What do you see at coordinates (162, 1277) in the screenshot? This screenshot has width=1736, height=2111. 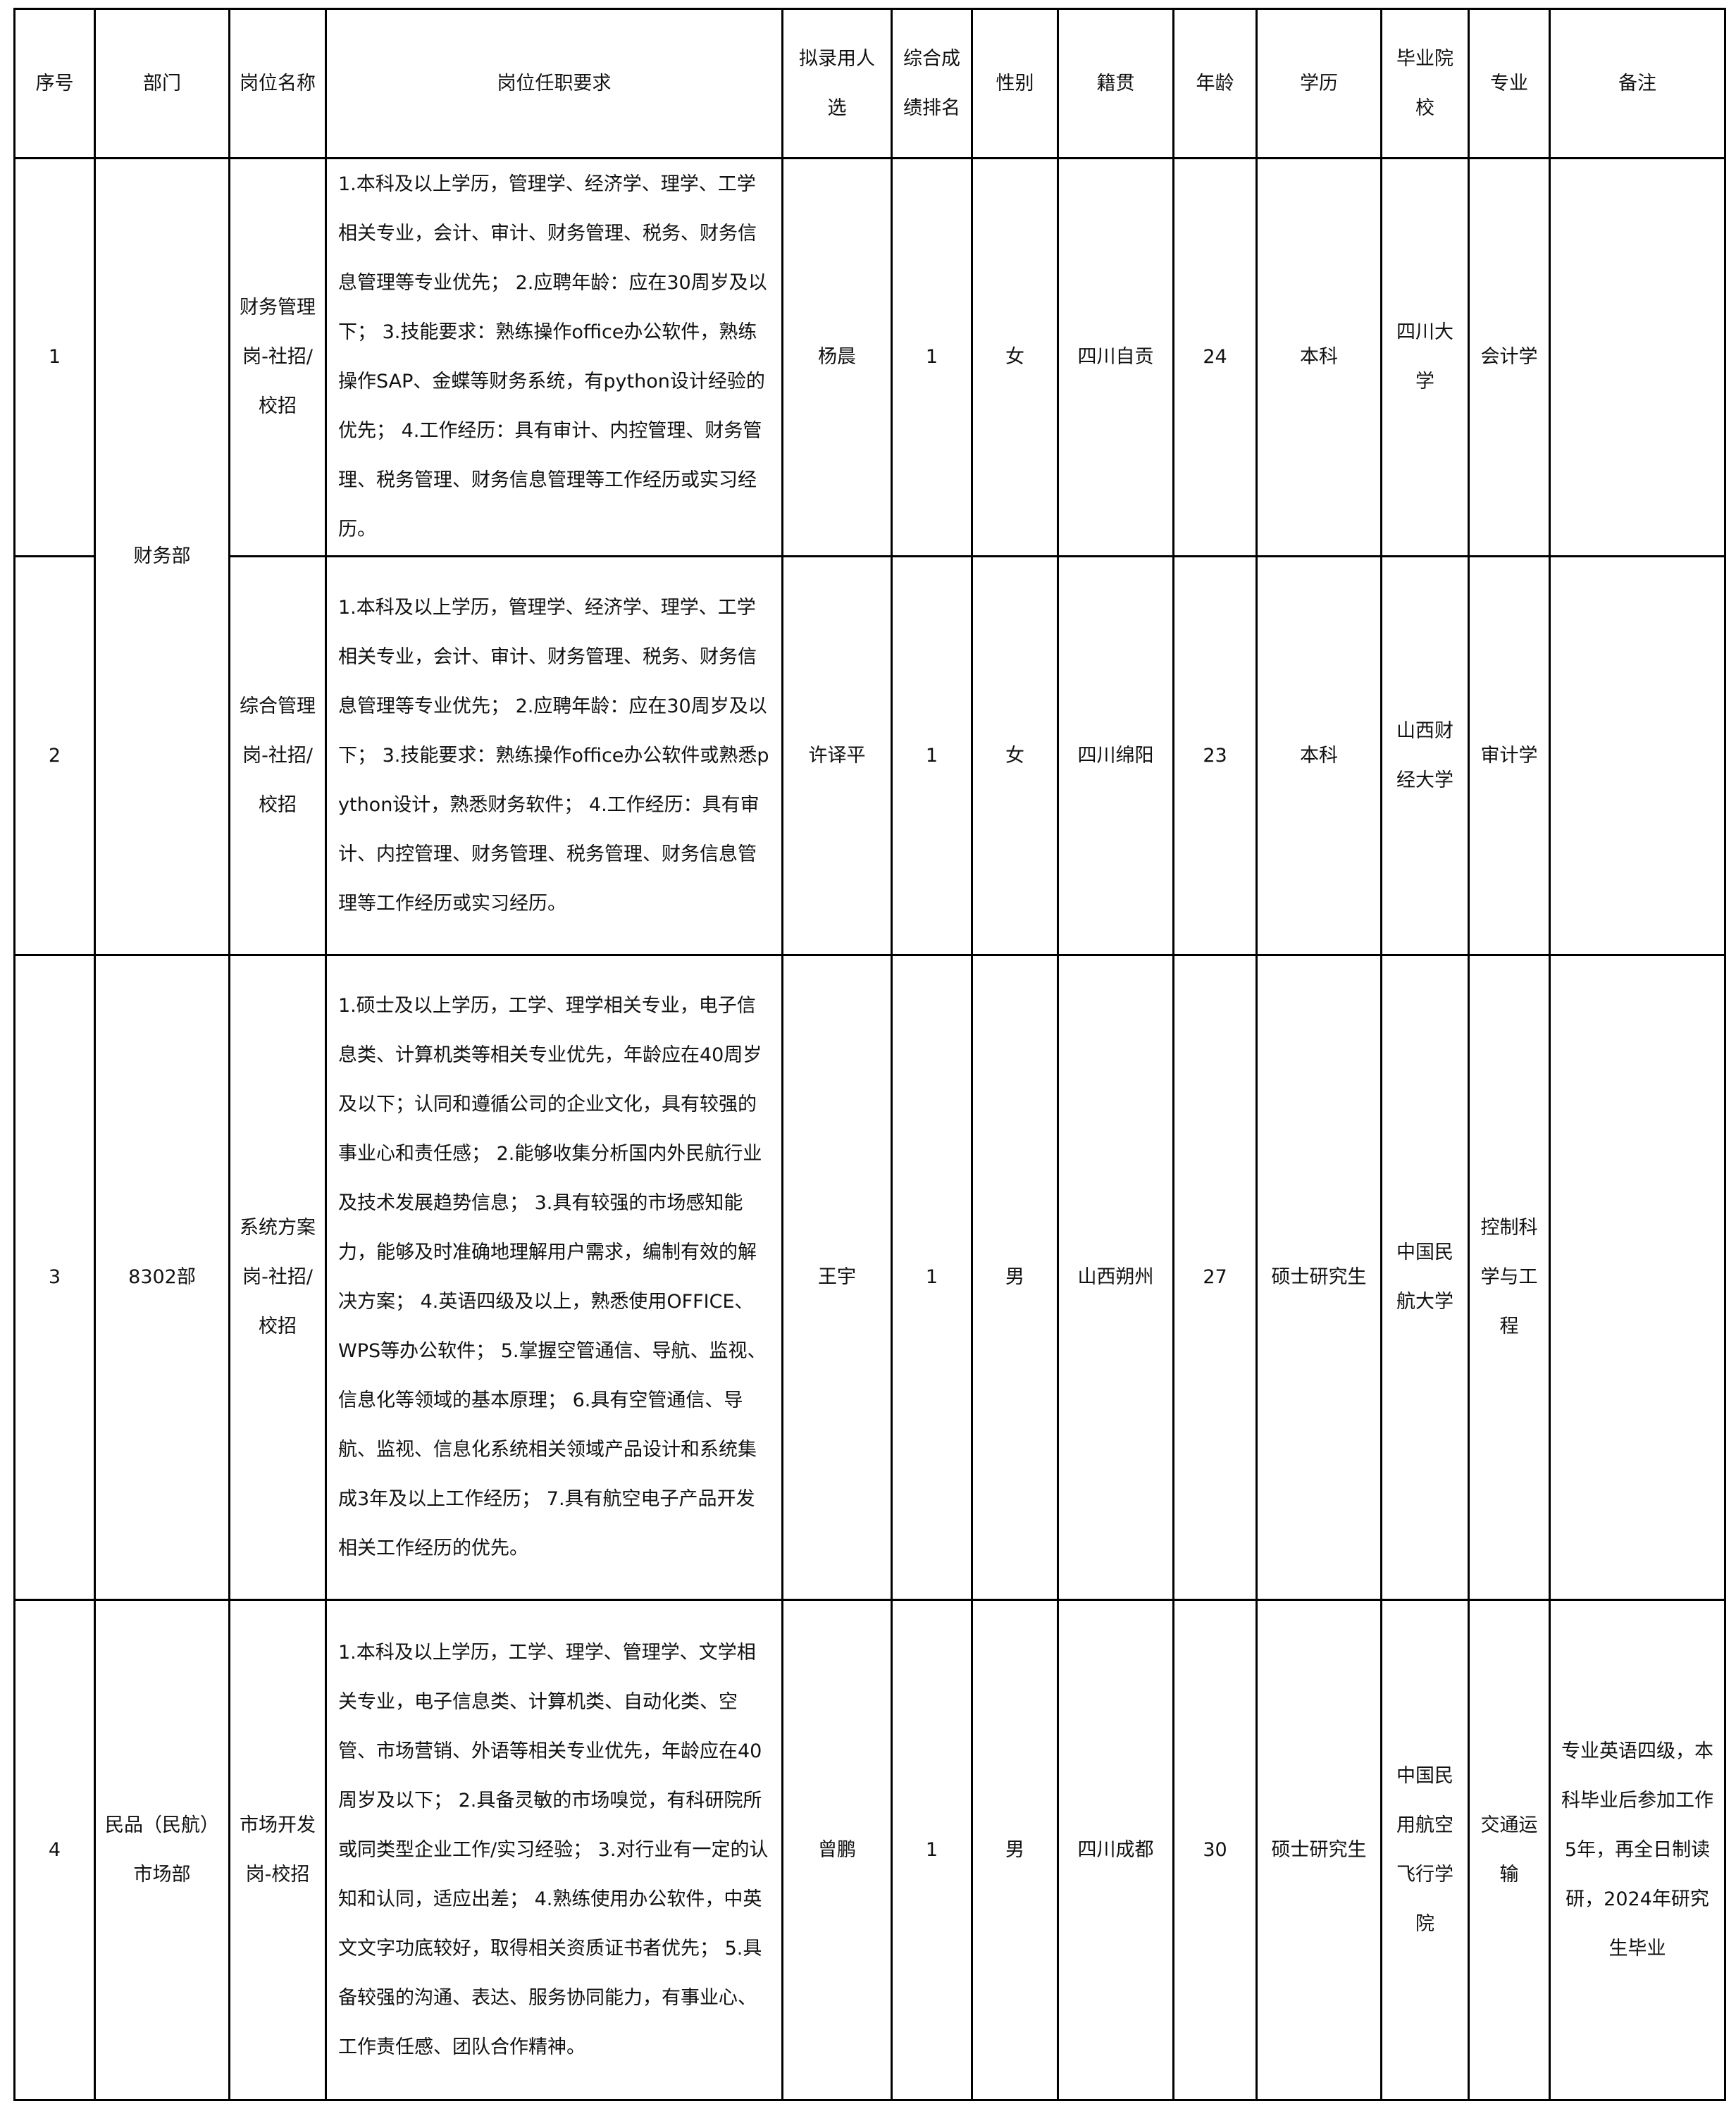 I see `cell-dept: 8302部` at bounding box center [162, 1277].